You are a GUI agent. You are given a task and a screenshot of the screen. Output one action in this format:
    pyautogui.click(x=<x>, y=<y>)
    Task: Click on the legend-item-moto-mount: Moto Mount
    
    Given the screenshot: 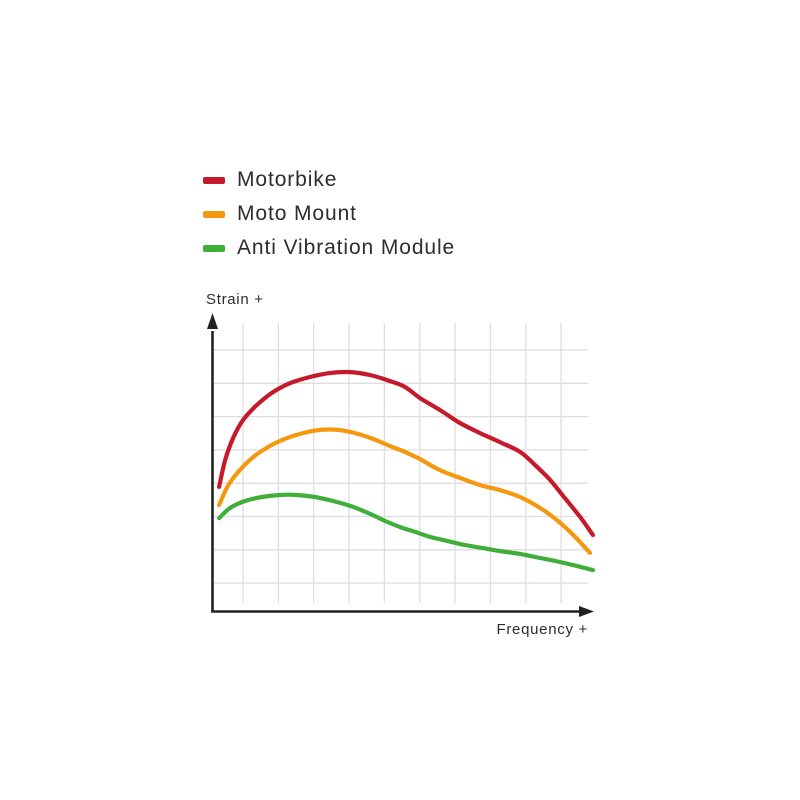 What is the action you would take?
    pyautogui.click(x=329, y=214)
    